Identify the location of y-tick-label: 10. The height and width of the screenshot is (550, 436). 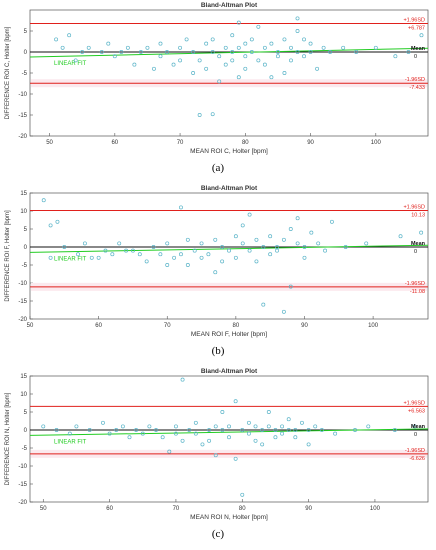
(23, 395).